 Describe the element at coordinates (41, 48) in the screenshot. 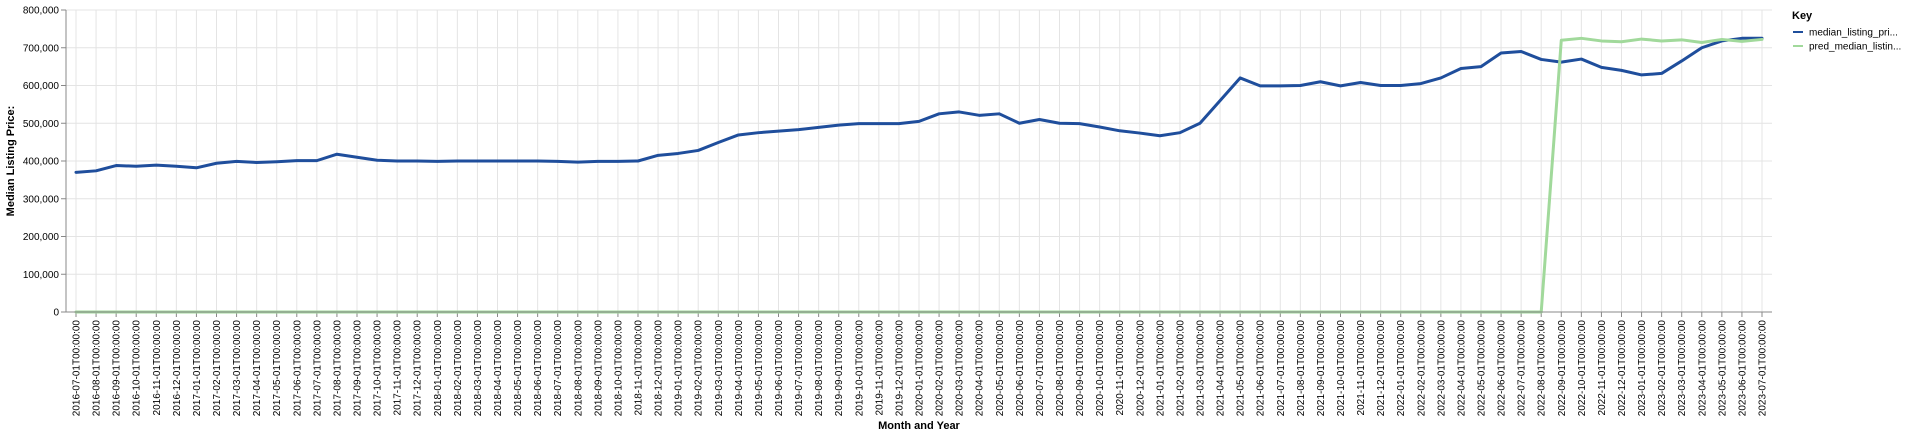

I see `y-tick-label: 700,000` at that location.